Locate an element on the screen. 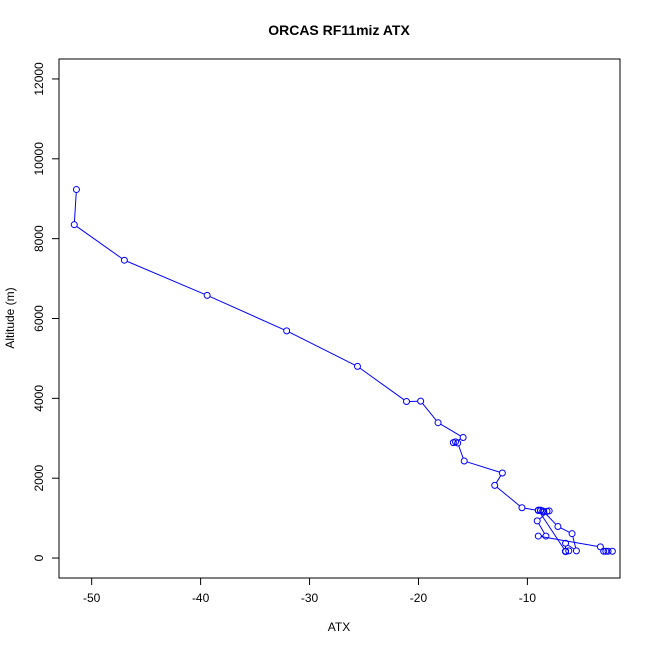 This screenshot has width=650, height=650. y-axis: 0 2000 4000 6000 8000 10000 12000 is located at coordinates (46, 311).